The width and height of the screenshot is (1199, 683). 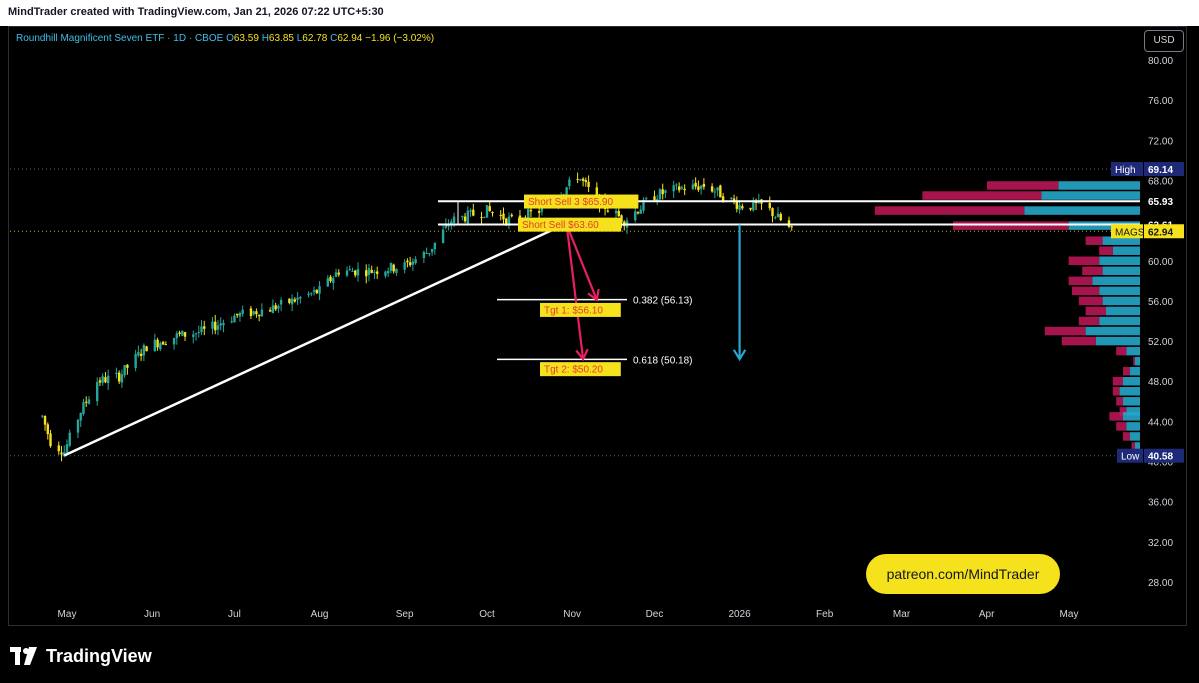 I want to click on x-axis-tick-label: Aug, so click(x=320, y=614).